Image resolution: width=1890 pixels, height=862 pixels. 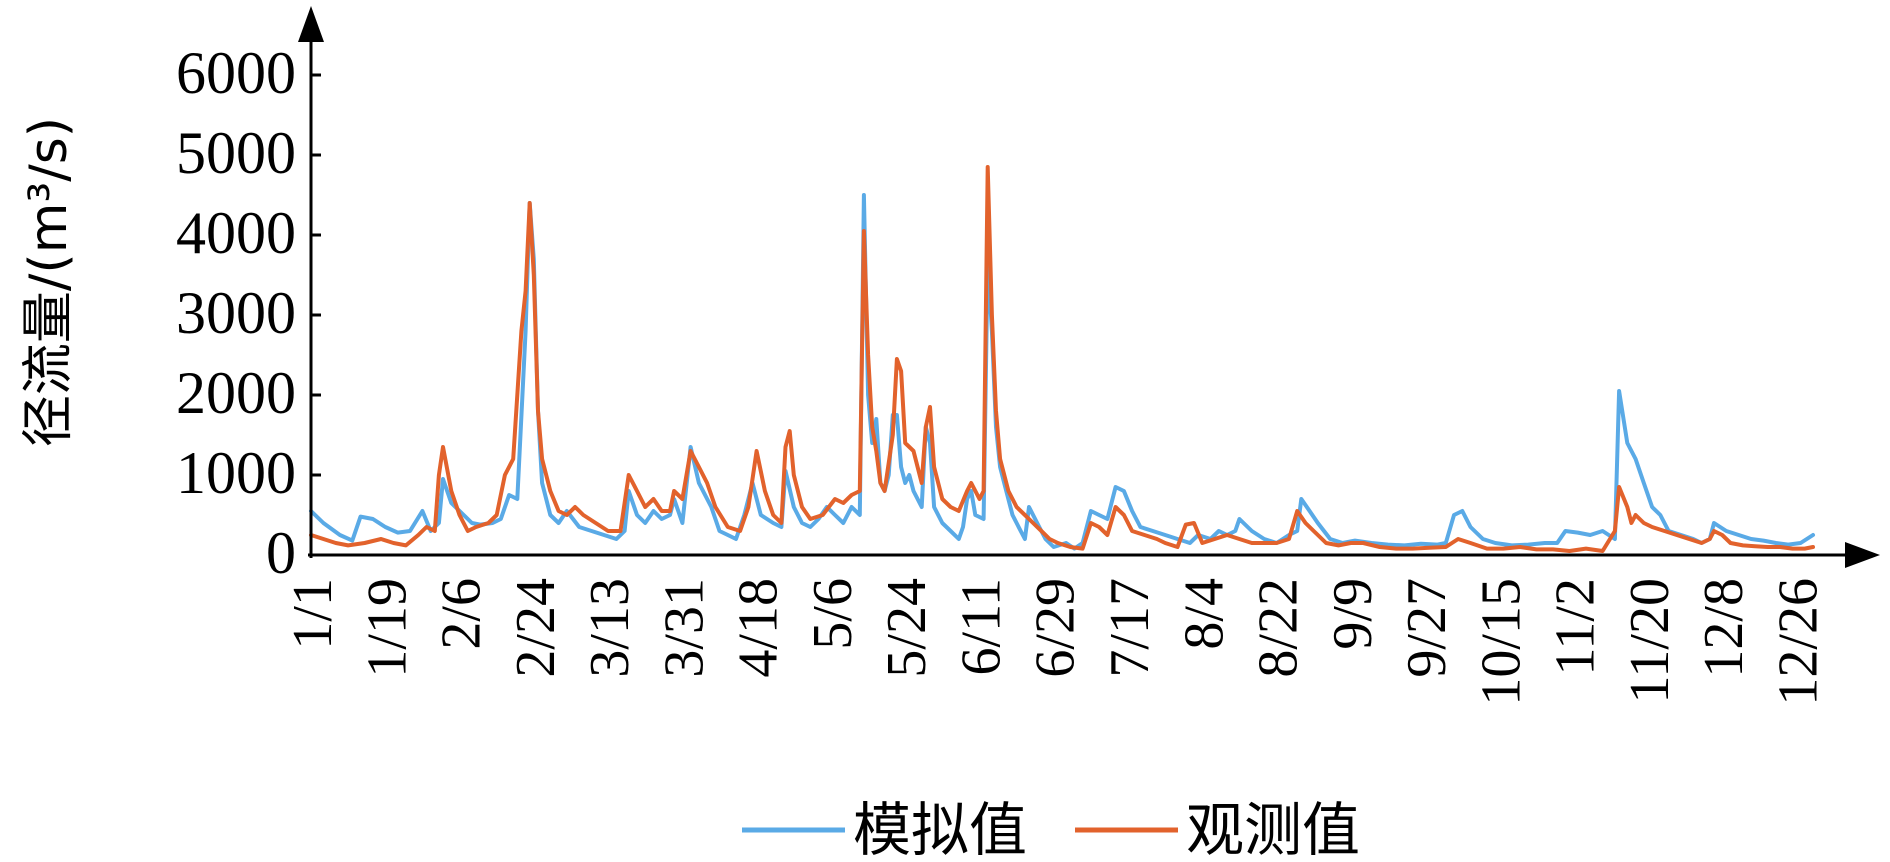 I want to click on x-tick-label: 6/29, so click(x=1056, y=628).